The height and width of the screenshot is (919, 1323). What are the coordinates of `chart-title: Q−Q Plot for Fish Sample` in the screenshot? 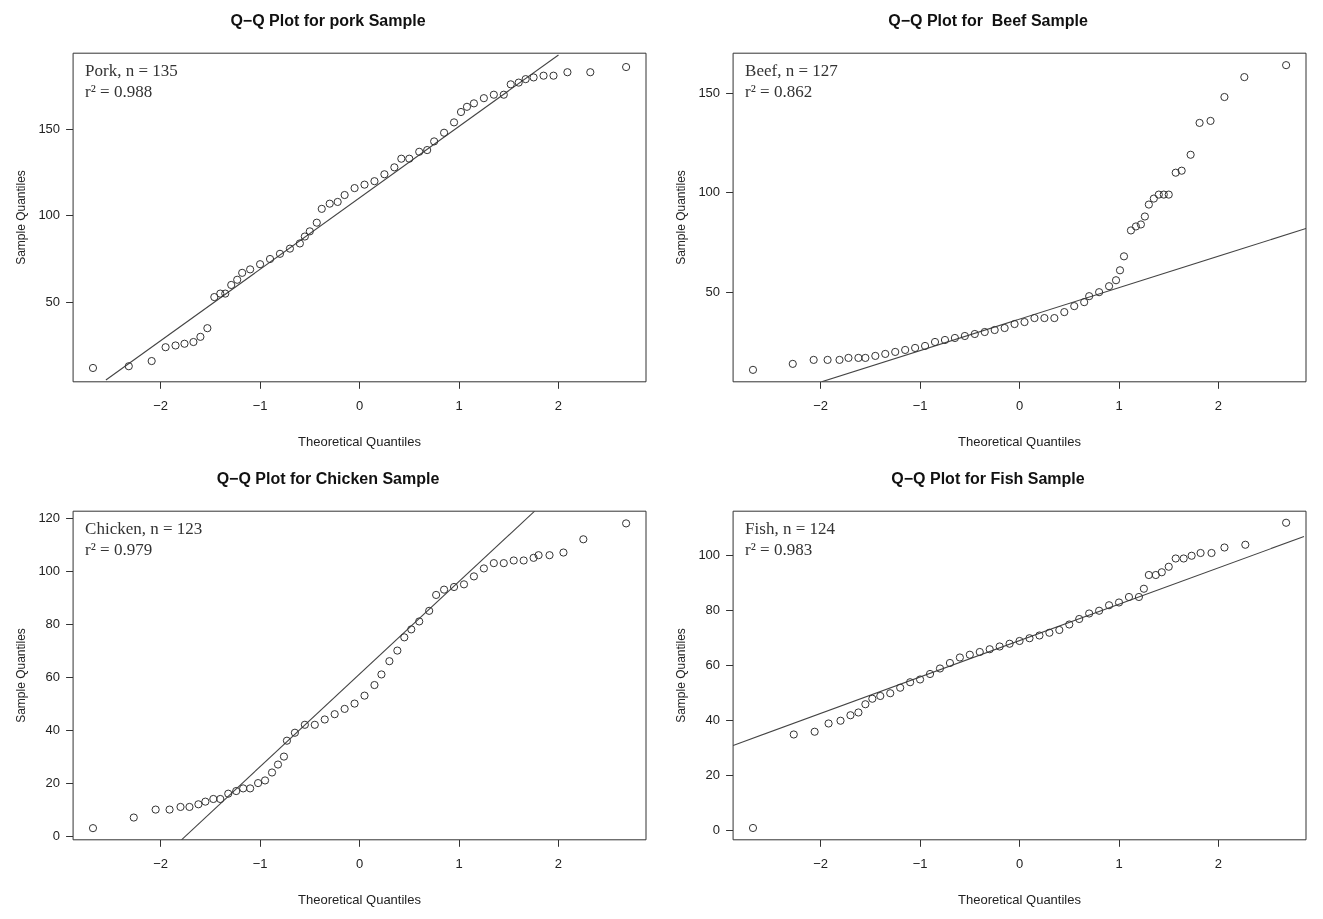 It's located at (988, 479).